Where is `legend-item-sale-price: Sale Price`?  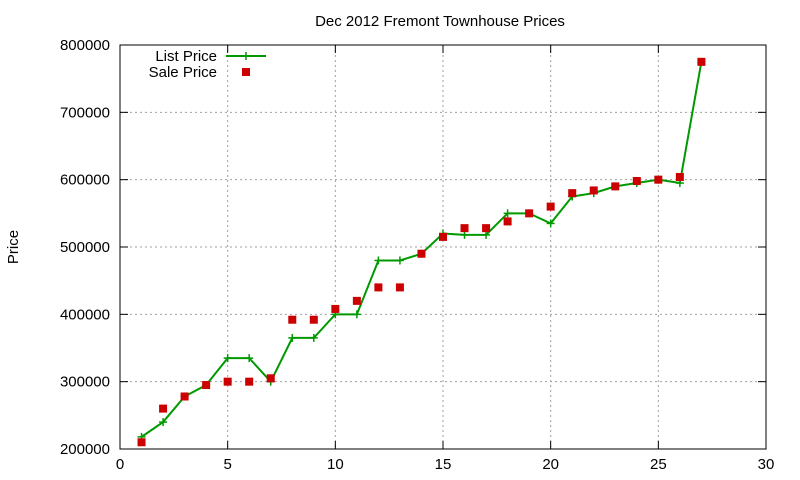 legend-item-sale-price: Sale Price is located at coordinates (199, 72).